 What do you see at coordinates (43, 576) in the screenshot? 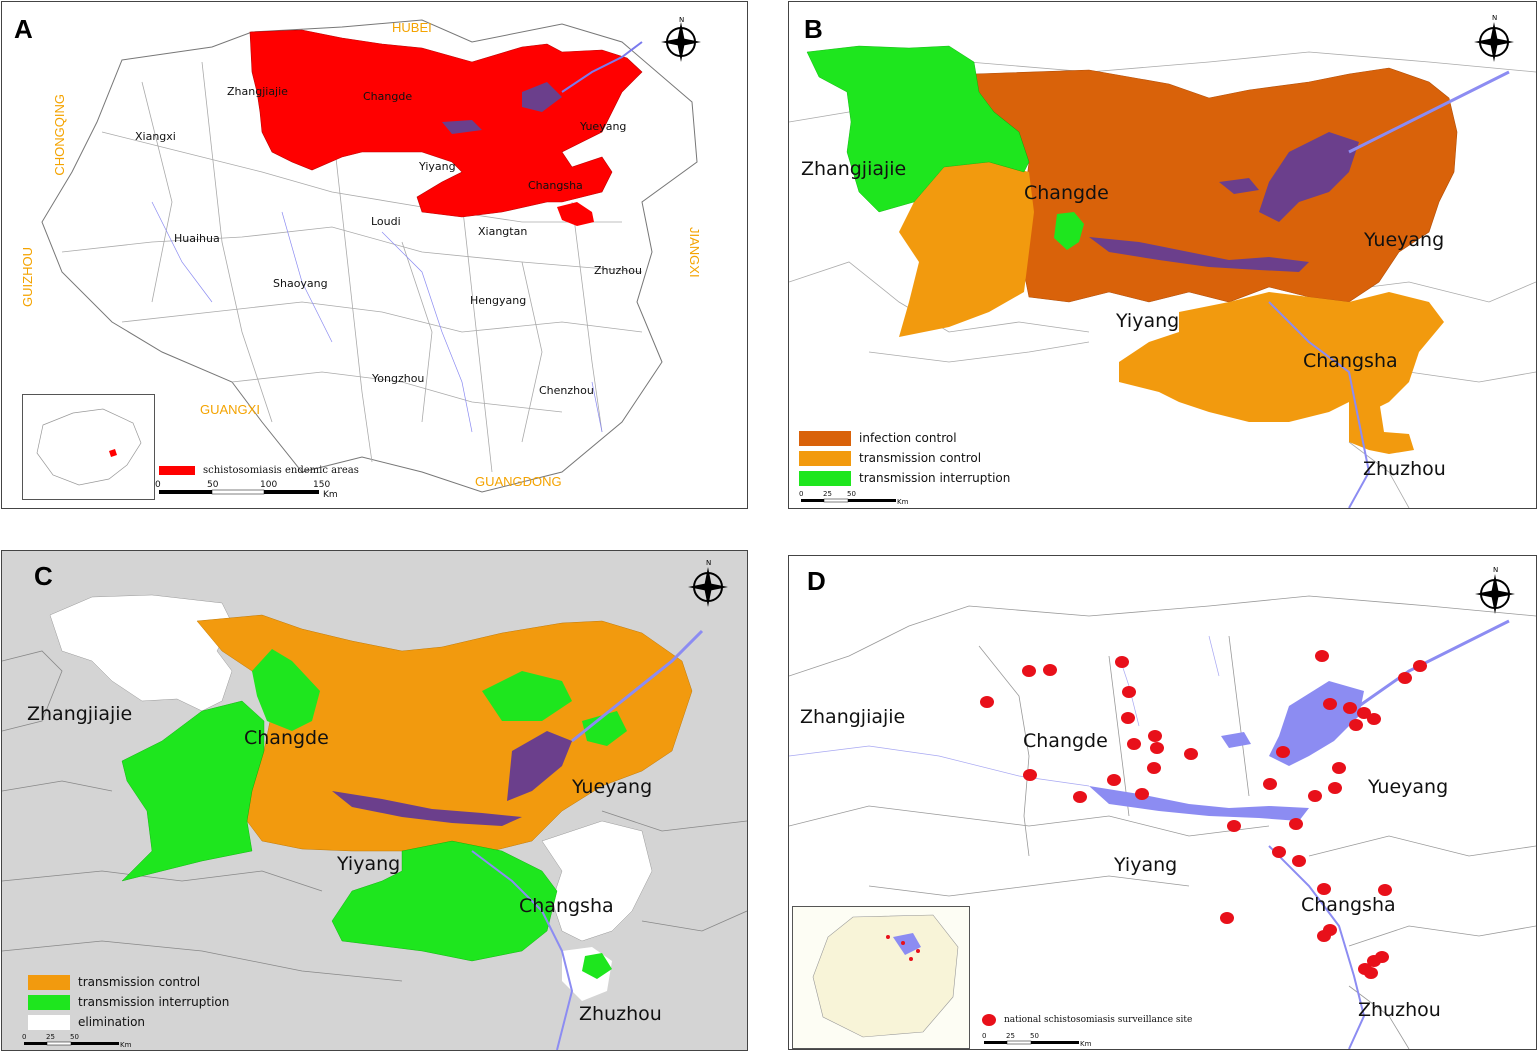
I see `panel-label: C` at bounding box center [43, 576].